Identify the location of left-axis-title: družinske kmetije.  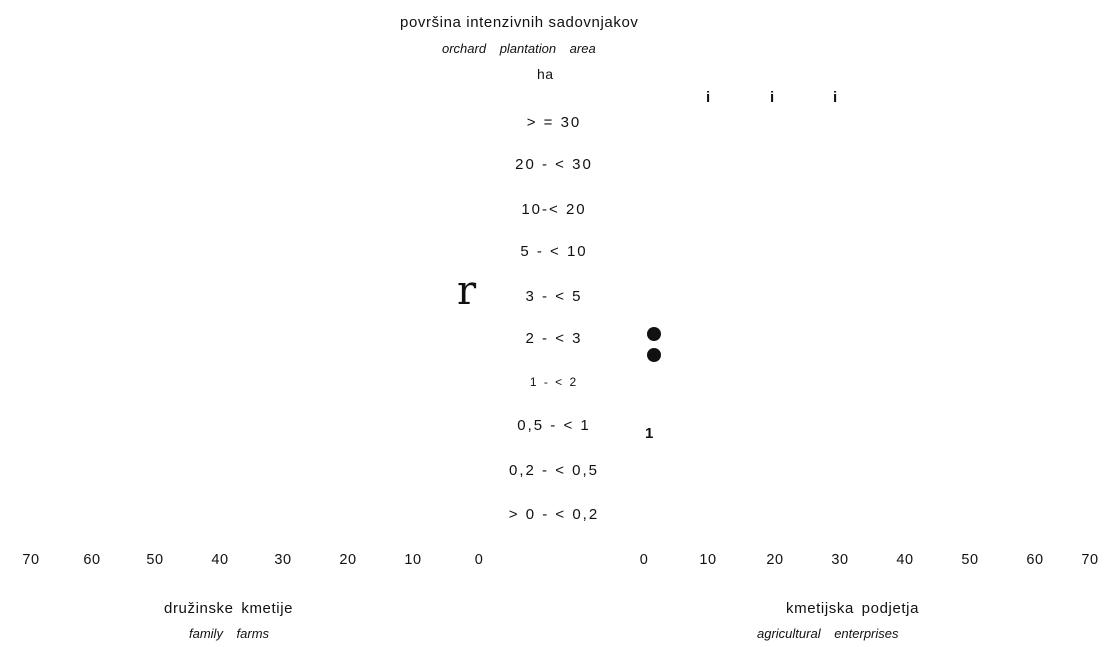
(229, 608).